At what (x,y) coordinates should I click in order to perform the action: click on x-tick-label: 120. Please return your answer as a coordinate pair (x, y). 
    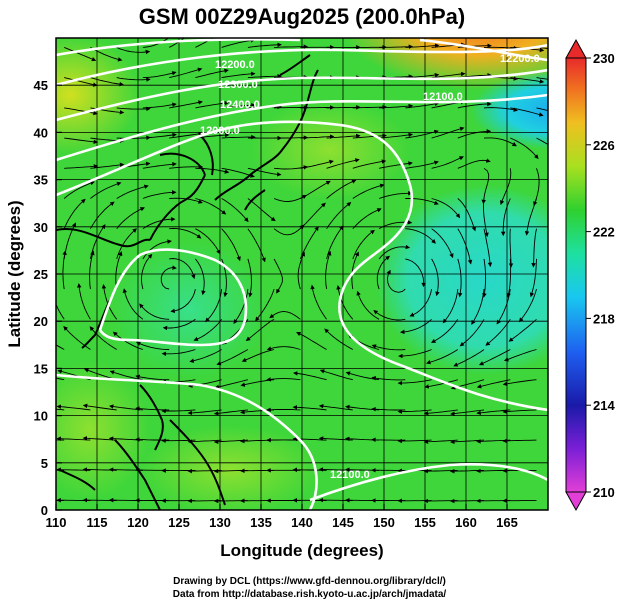
    Looking at the image, I should click on (138, 522).